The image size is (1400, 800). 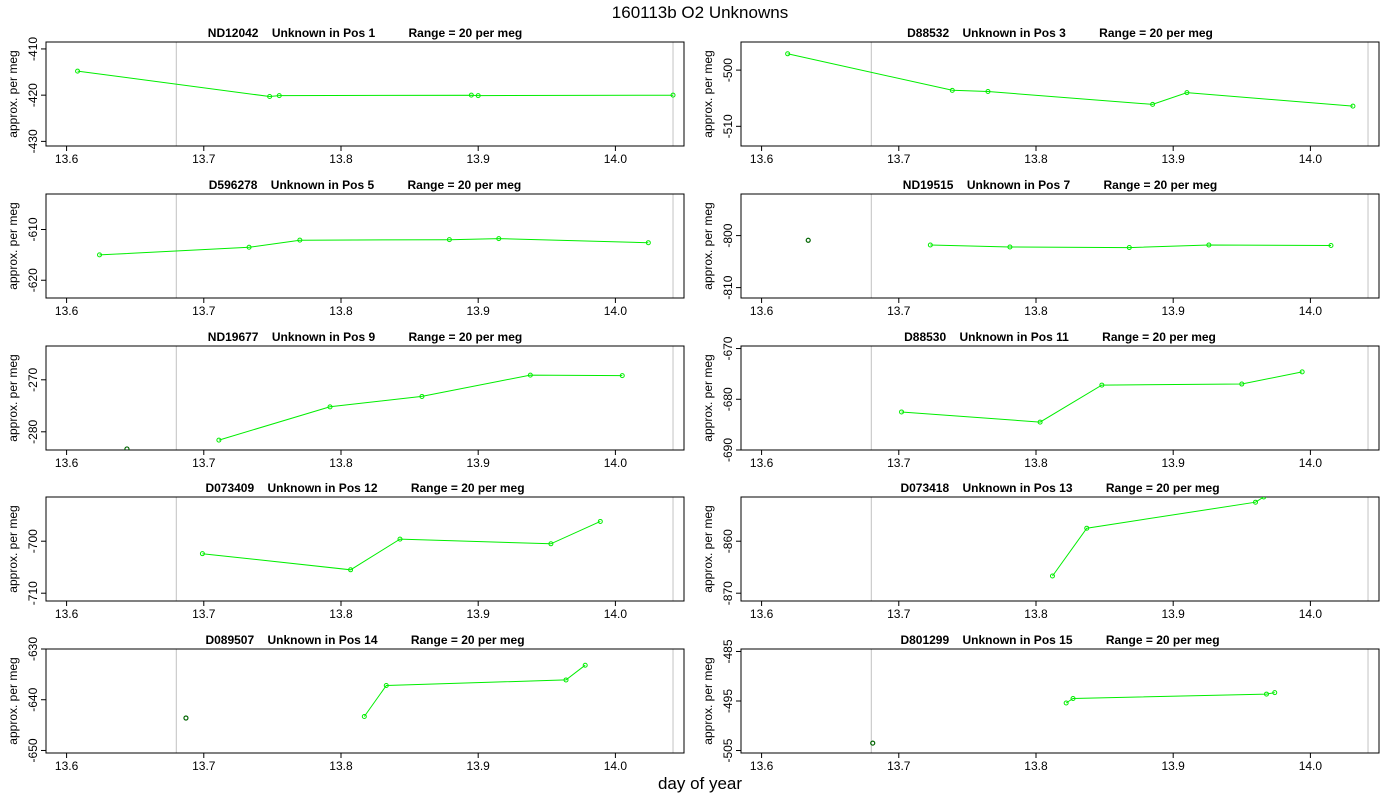 What do you see at coordinates (728, 126) in the screenshot?
I see `y-tick-label: -510` at bounding box center [728, 126].